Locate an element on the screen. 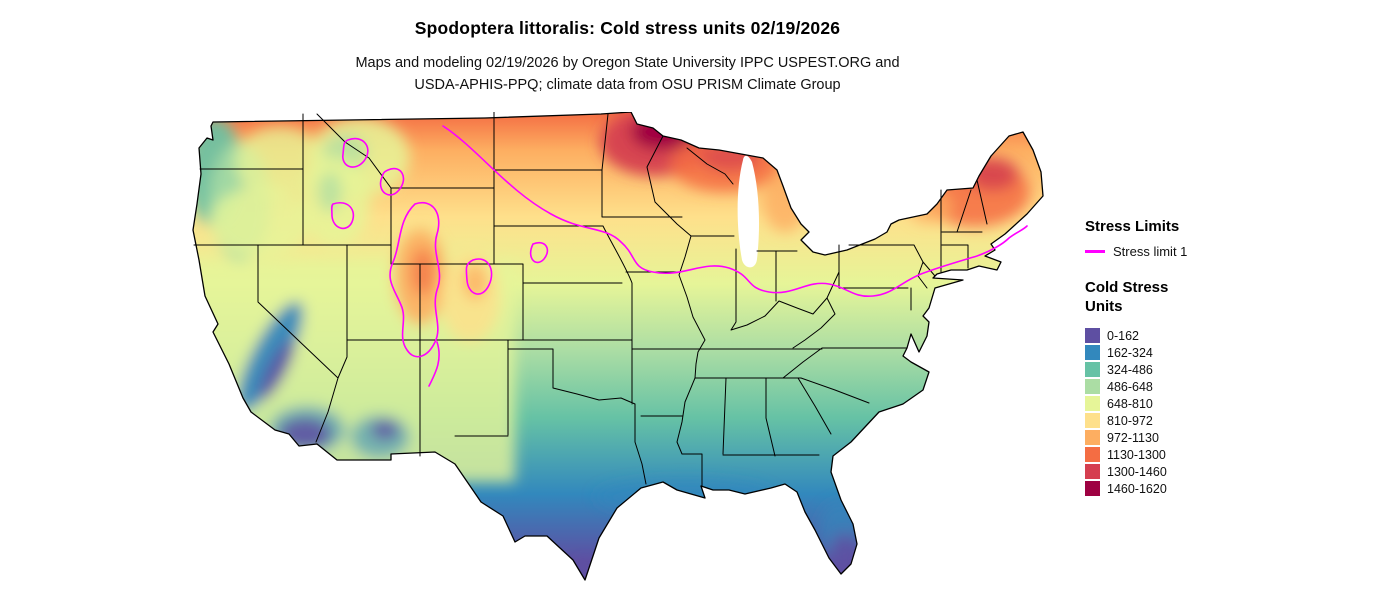  stress-limit-rockies-loop is located at coordinates (415, 279).